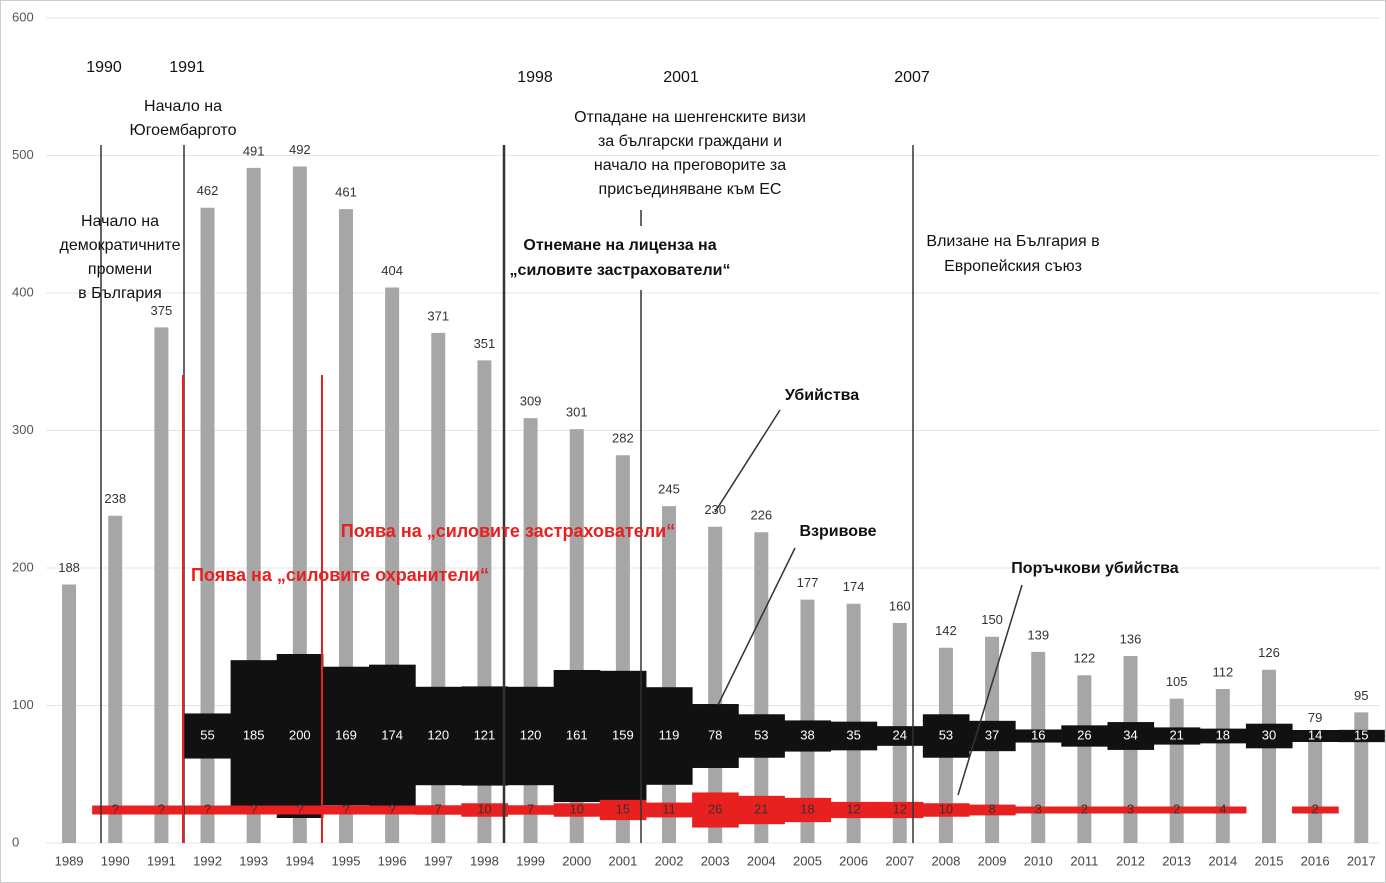 This screenshot has width=1386, height=883. What do you see at coordinates (747, 461) in the screenshot?
I see `leader-line` at bounding box center [747, 461].